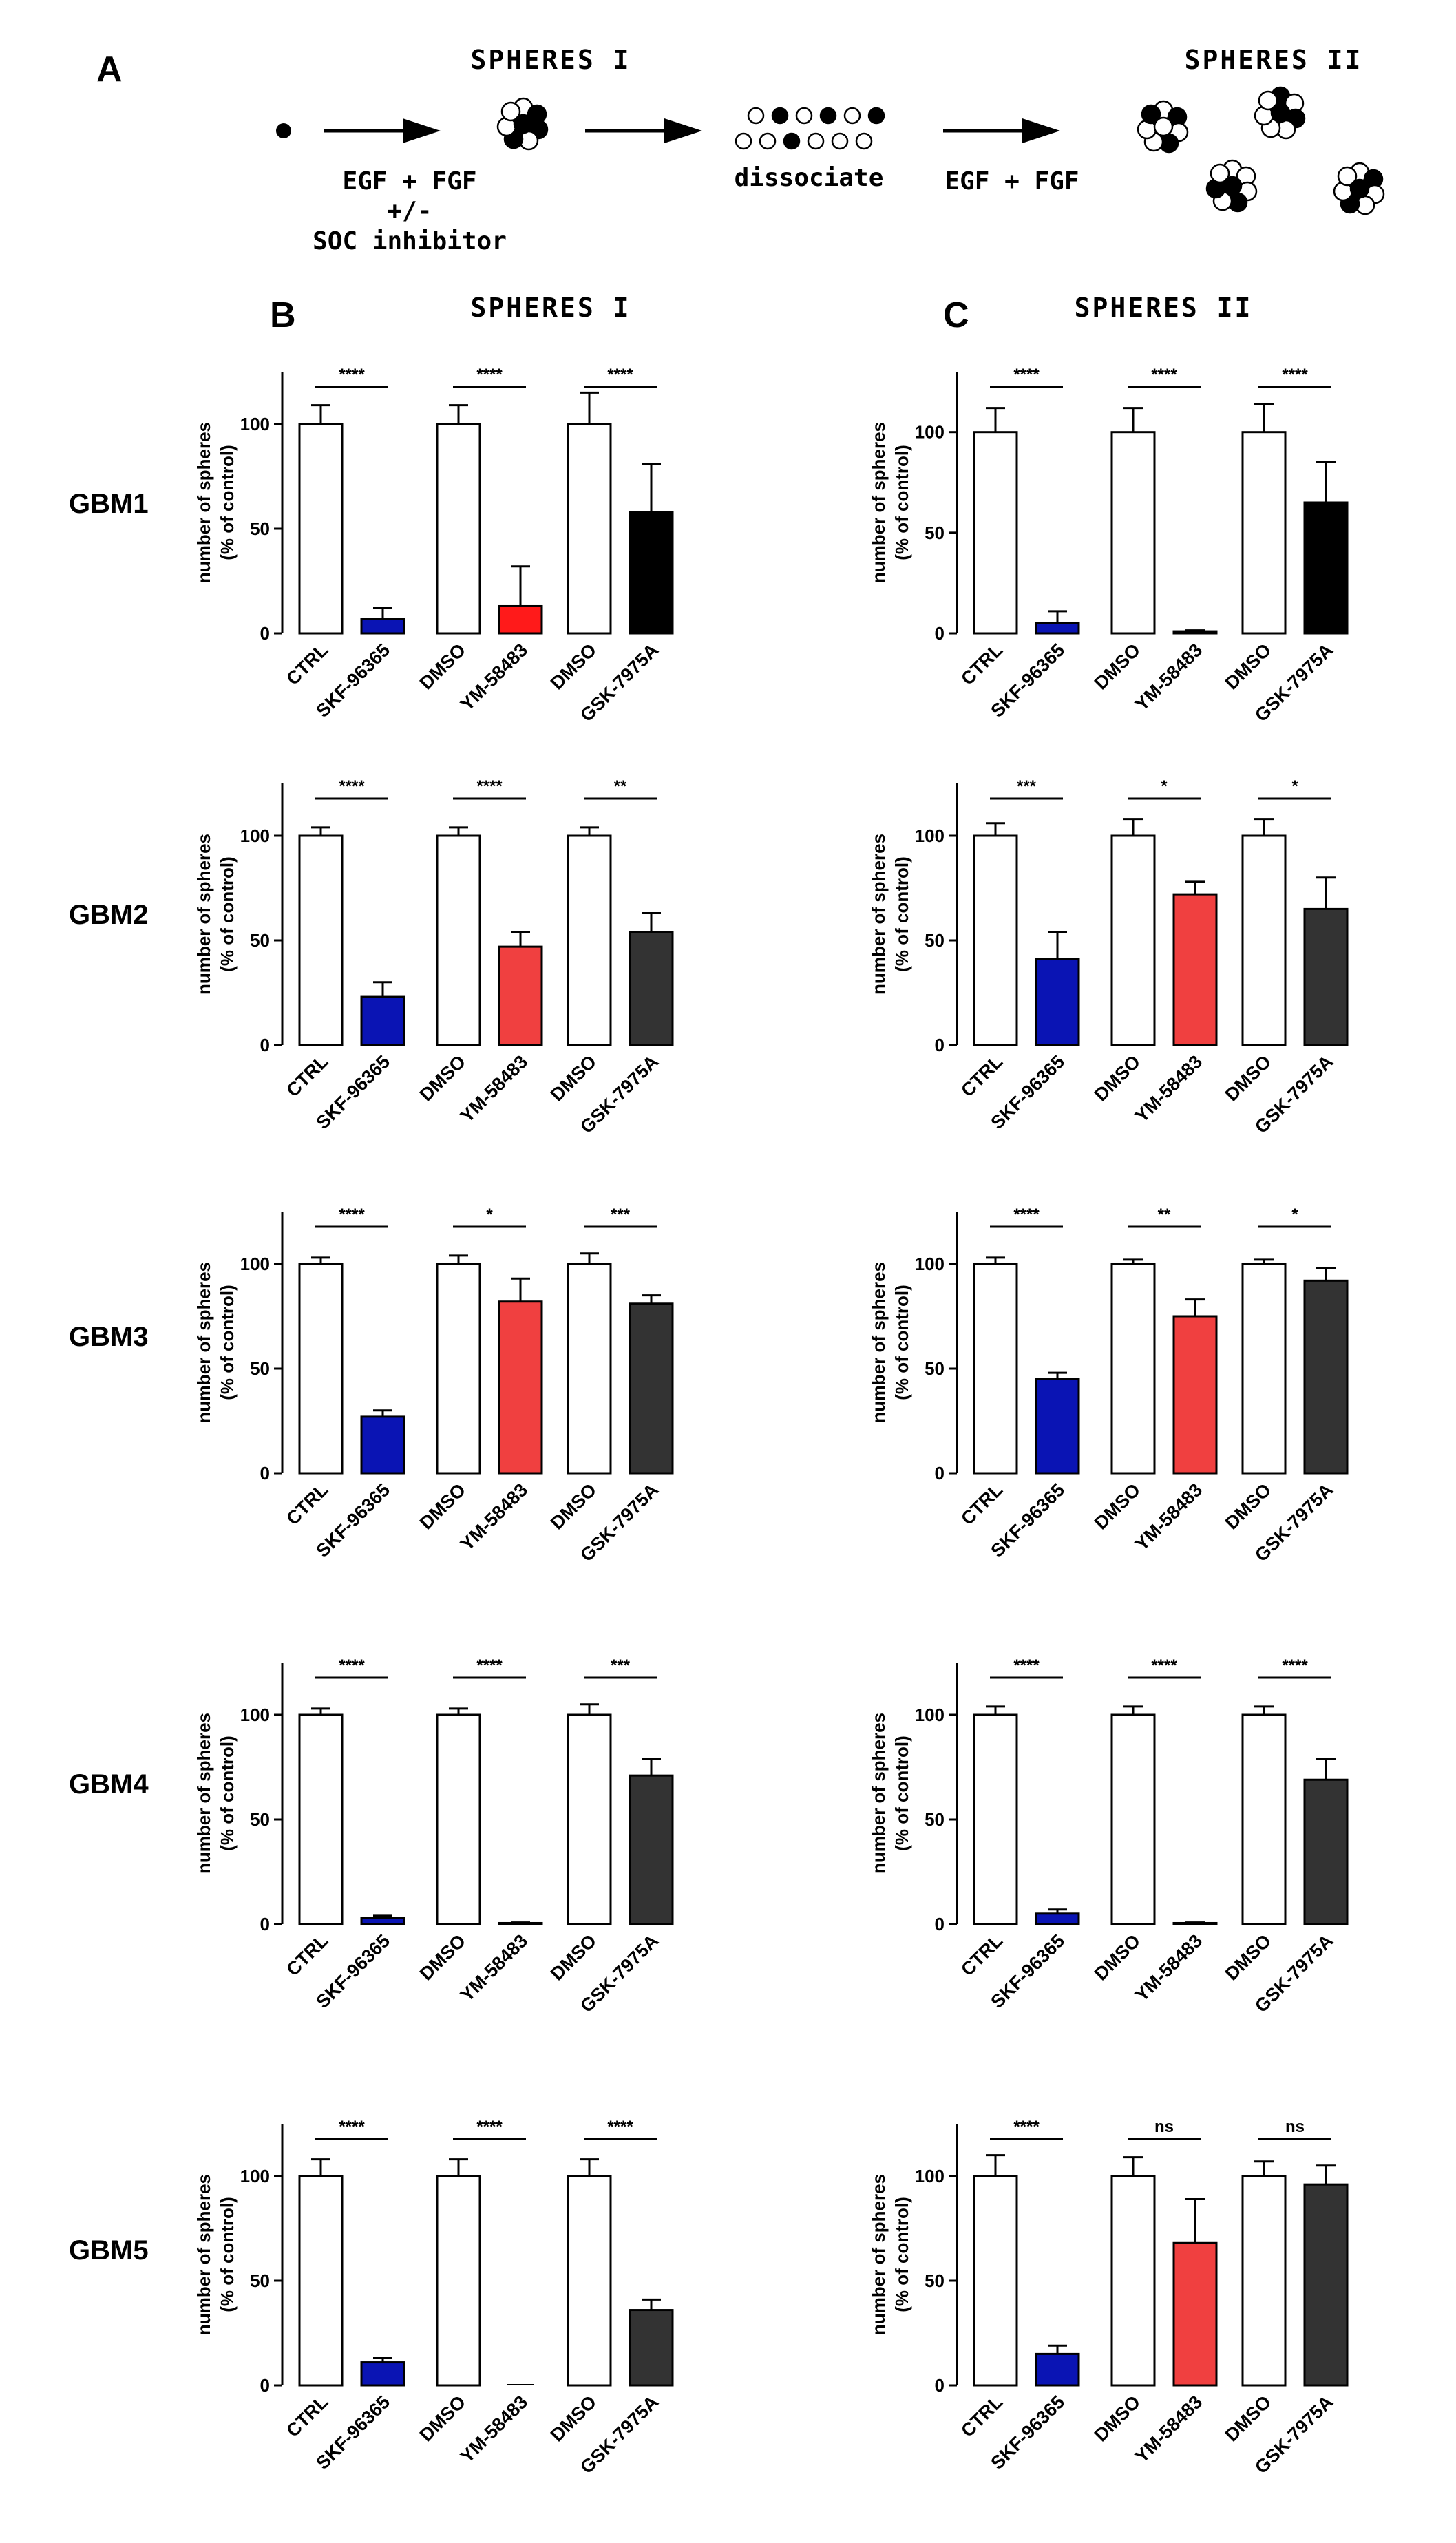 This screenshot has width=1456, height=2543. Describe the element at coordinates (956, 315) in the screenshot. I see `panel-label-c: C` at that location.